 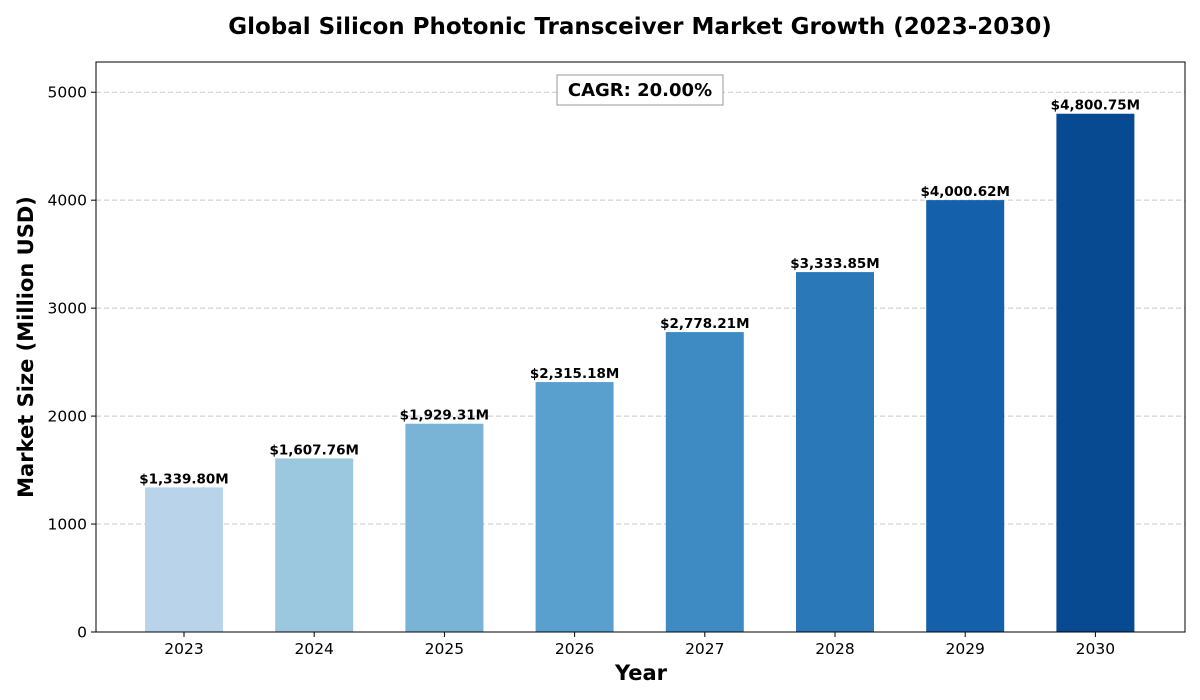 What do you see at coordinates (313, 649) in the screenshot?
I see `x-tick-label: 2024` at bounding box center [313, 649].